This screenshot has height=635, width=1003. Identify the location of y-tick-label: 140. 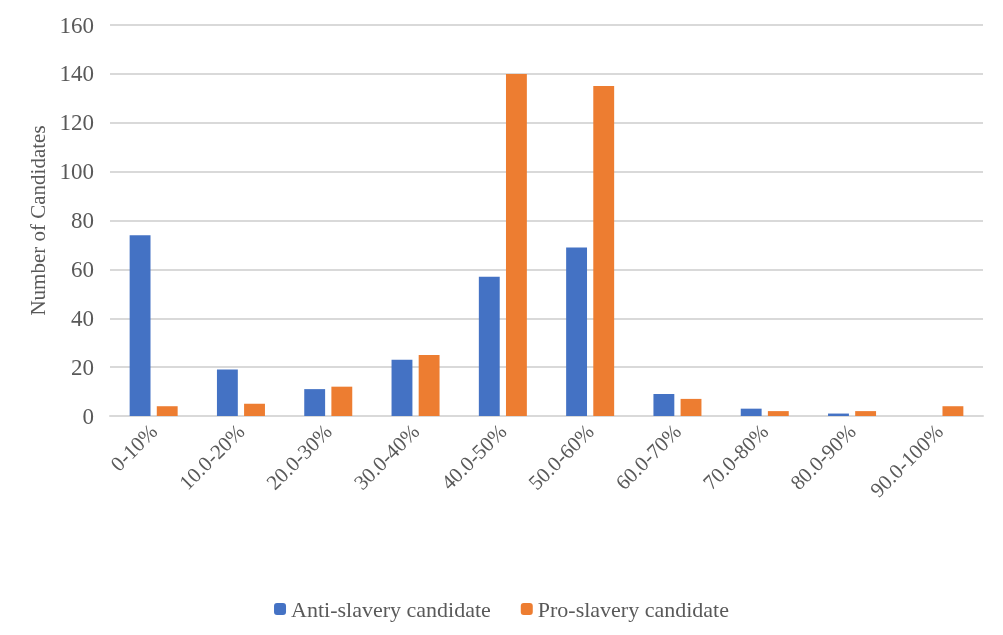
(76, 74).